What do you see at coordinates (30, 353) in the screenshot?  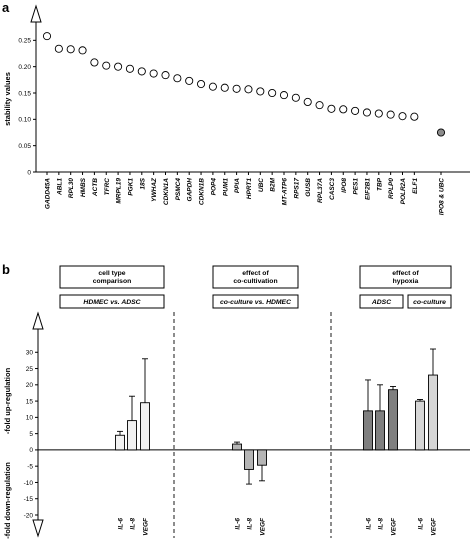 I see `y-tick-label-b: 30` at bounding box center [30, 353].